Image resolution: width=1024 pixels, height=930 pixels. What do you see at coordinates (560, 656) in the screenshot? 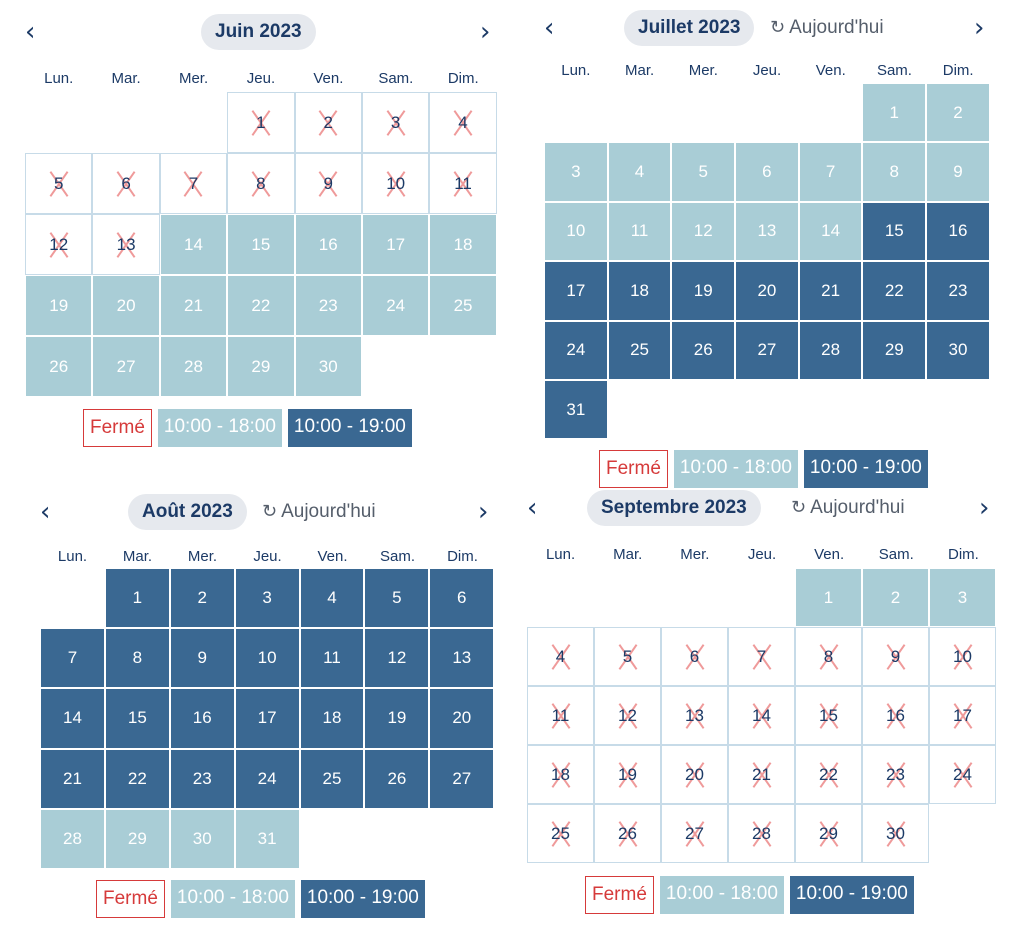
I see `day-number: 4` at bounding box center [560, 656].